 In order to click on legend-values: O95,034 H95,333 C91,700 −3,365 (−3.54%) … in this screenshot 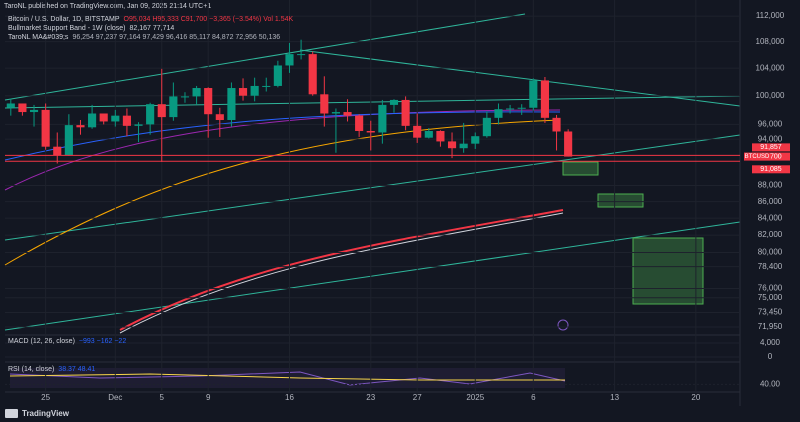, I will do `click(209, 19)`.